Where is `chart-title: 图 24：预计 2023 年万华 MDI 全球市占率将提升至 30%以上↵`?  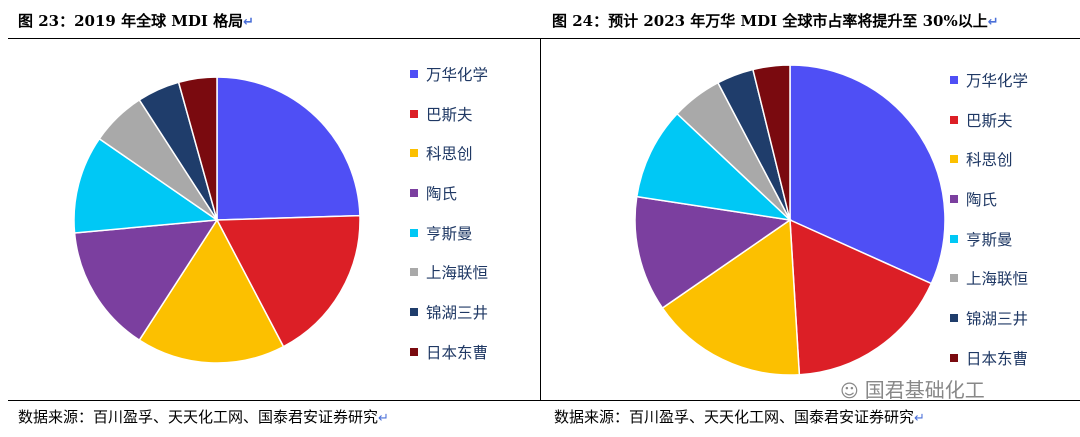
chart-title: 图 24：预计 2023 年万华 MDI 全球市占率将提升至 30%以上↵ is located at coordinates (775, 21).